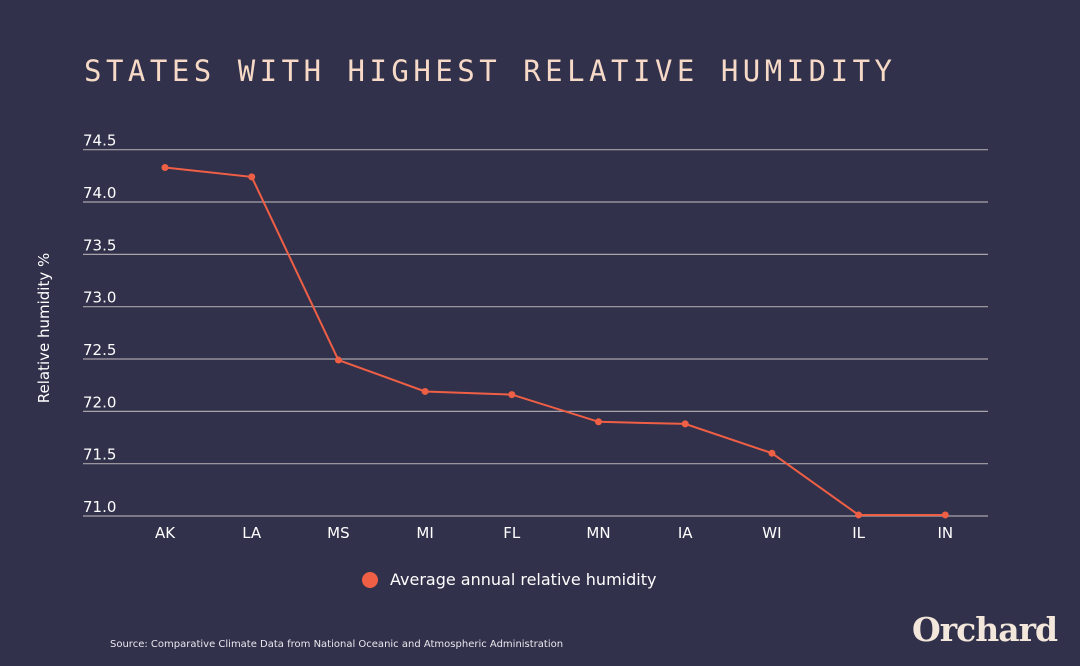  Describe the element at coordinates (99, 245) in the screenshot. I see `y-tick-label: 73.5` at that location.